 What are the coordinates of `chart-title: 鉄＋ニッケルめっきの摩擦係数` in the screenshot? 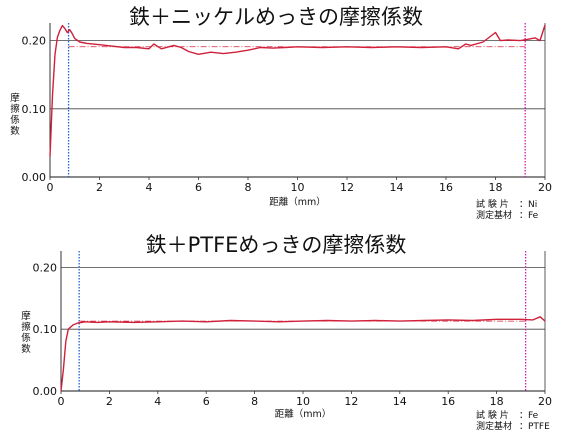 It's located at (276, 17).